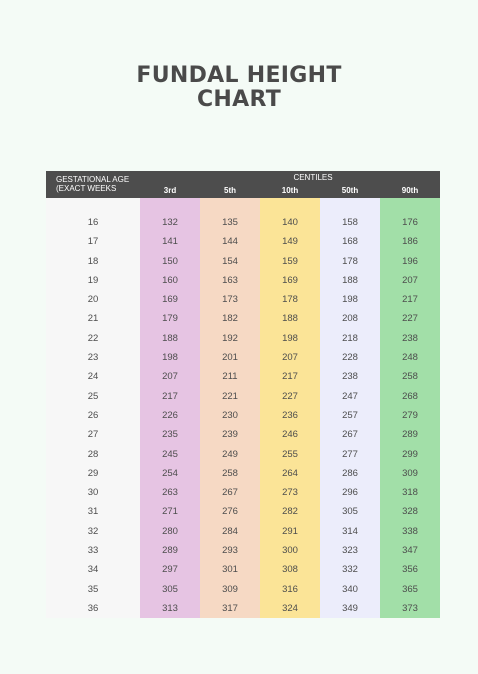 This screenshot has height=674, width=478. I want to click on table-cell: 271, so click(170, 512).